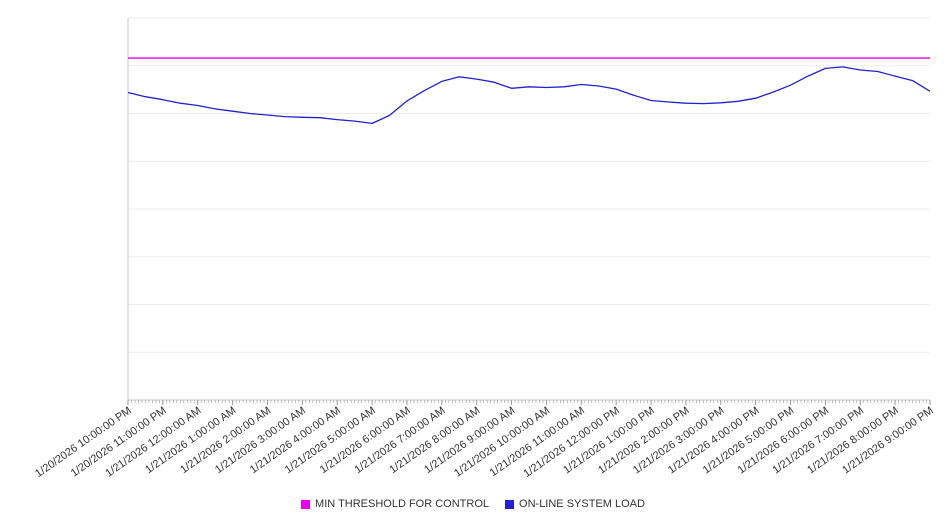 The height and width of the screenshot is (526, 946). I want to click on legend-label-min-threshold: MIN THRESHOLD FOR CONTROL, so click(402, 504).